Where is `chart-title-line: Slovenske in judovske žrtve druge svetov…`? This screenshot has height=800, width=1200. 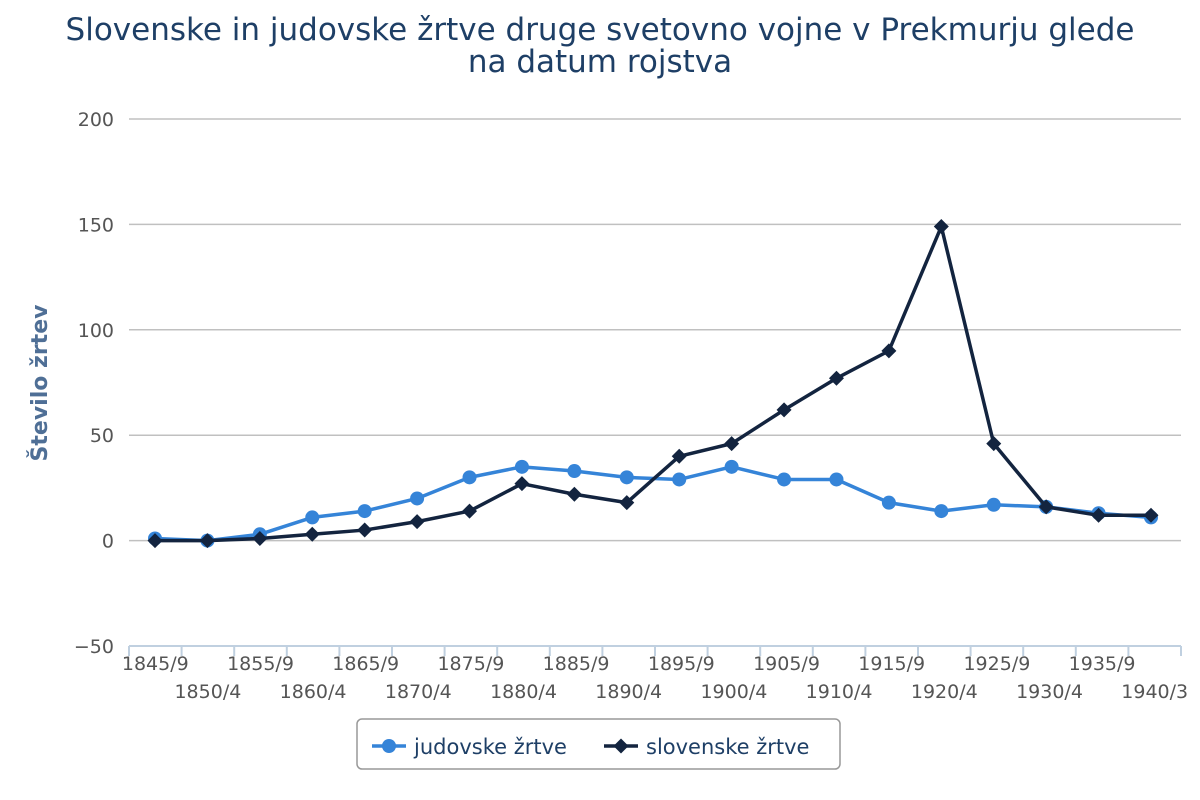
chart-title-line: Slovenske in judovske žrtve druge svetov… is located at coordinates (600, 30).